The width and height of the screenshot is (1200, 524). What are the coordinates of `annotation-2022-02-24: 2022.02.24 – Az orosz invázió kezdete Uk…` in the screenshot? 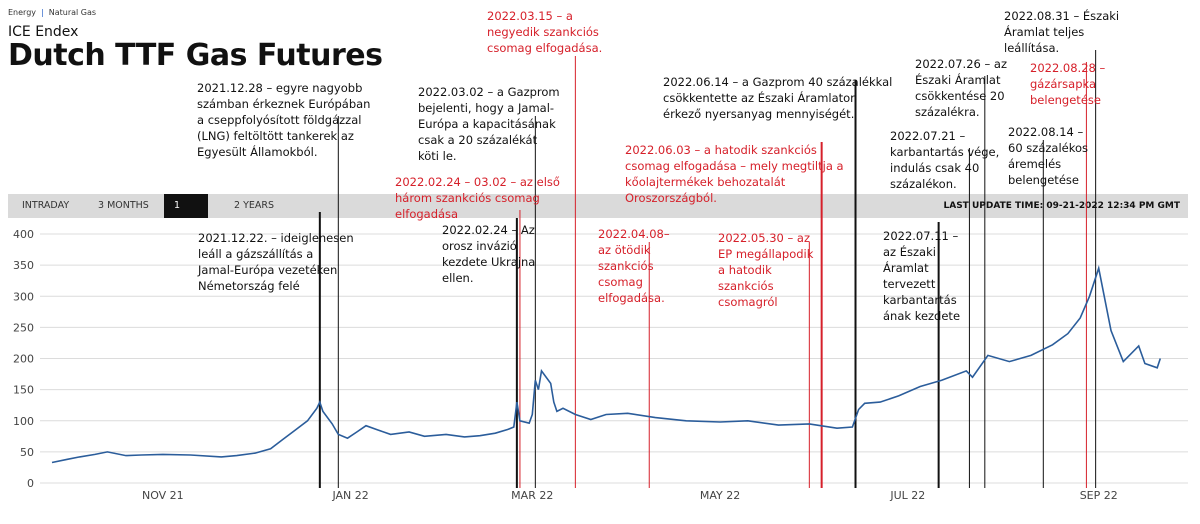 It's located at (489, 254).